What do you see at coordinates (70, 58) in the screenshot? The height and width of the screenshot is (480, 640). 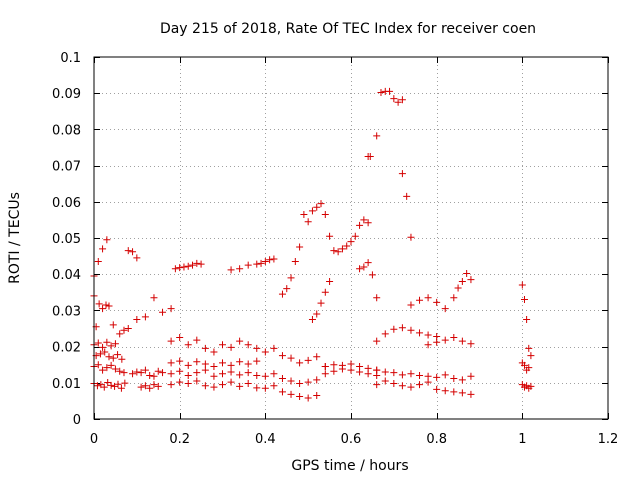 I see `y-tick-label: 0.1` at bounding box center [70, 58].